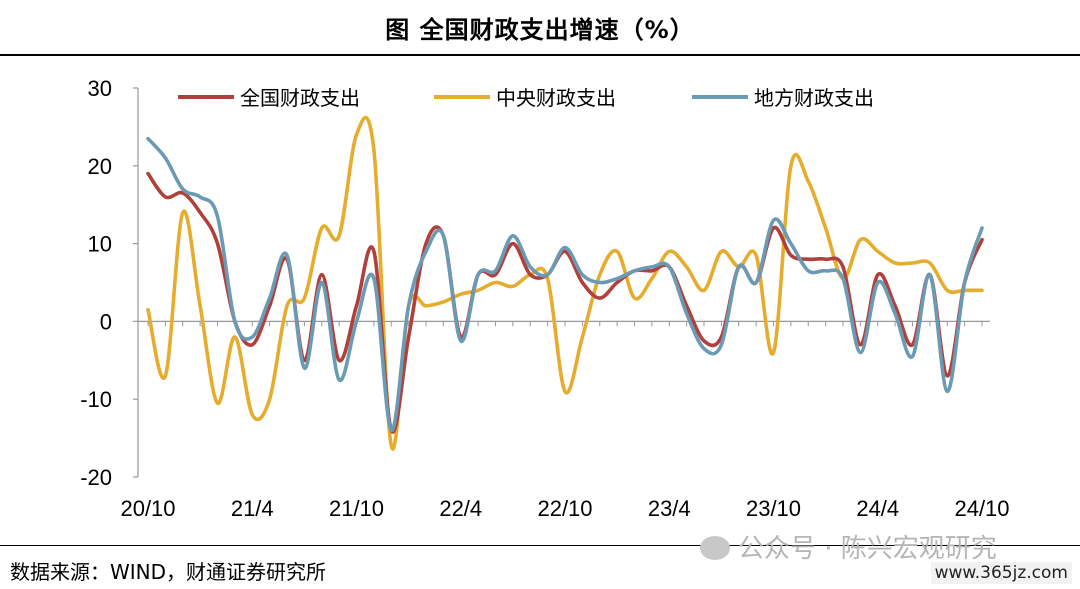 This screenshot has height=589, width=1080. What do you see at coordinates (877, 508) in the screenshot?
I see `x-tick-label: 24/4` at bounding box center [877, 508].